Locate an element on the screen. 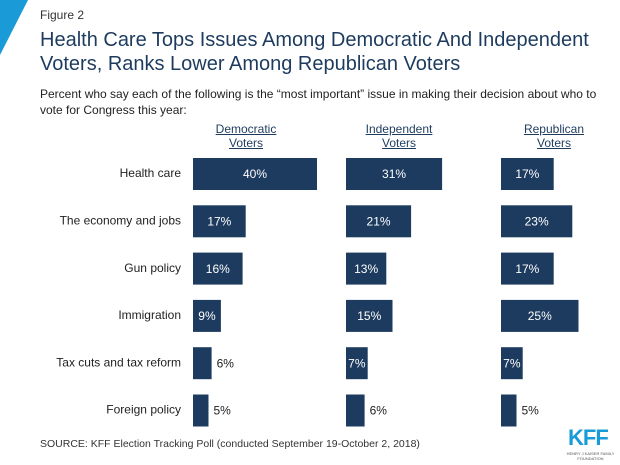 Image resolution: width=620 pixels, height=465 pixels. value-label: 9% is located at coordinates (207, 316).